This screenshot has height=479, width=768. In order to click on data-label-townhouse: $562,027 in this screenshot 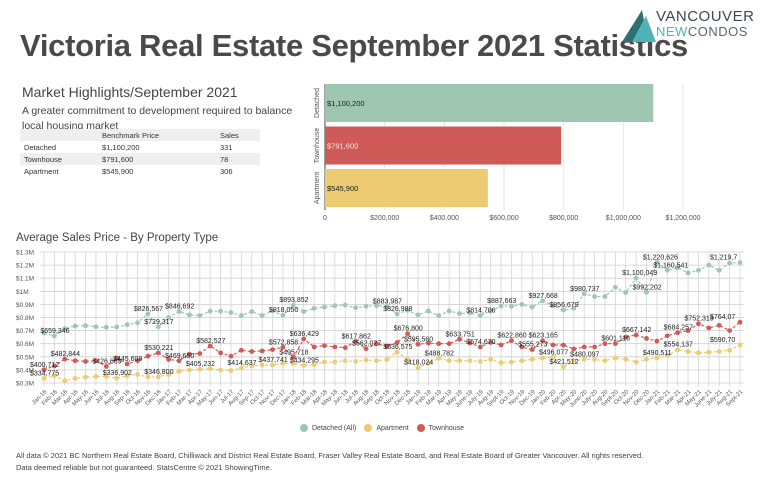, I will do `click(366, 344)`.